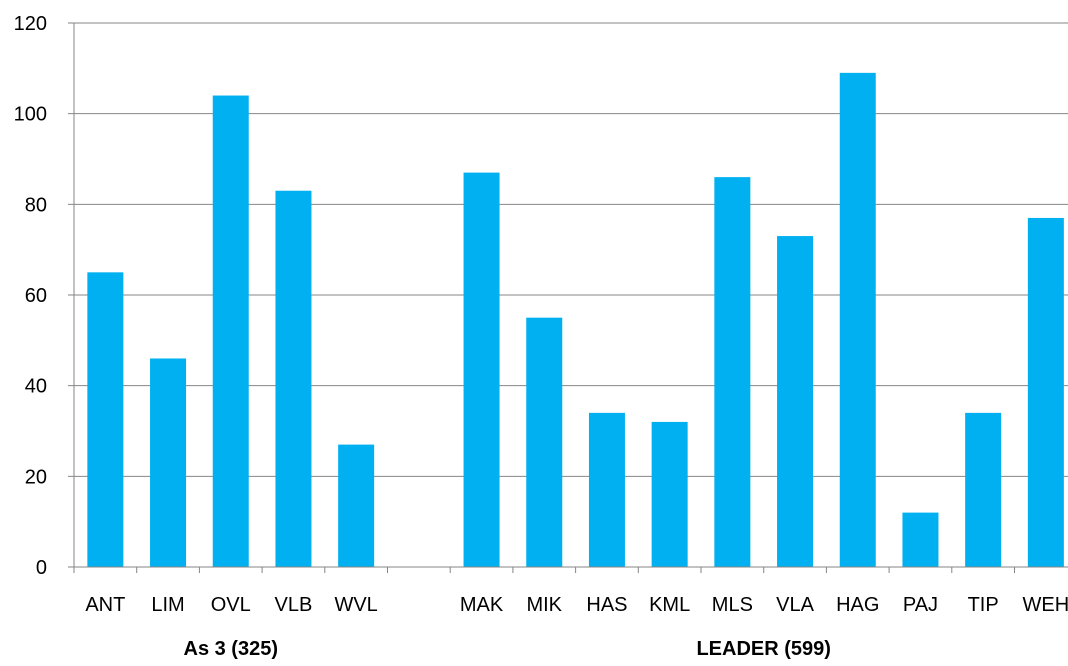  Describe the element at coordinates (105, 605) in the screenshot. I see `x-tick-label: ANT` at that location.